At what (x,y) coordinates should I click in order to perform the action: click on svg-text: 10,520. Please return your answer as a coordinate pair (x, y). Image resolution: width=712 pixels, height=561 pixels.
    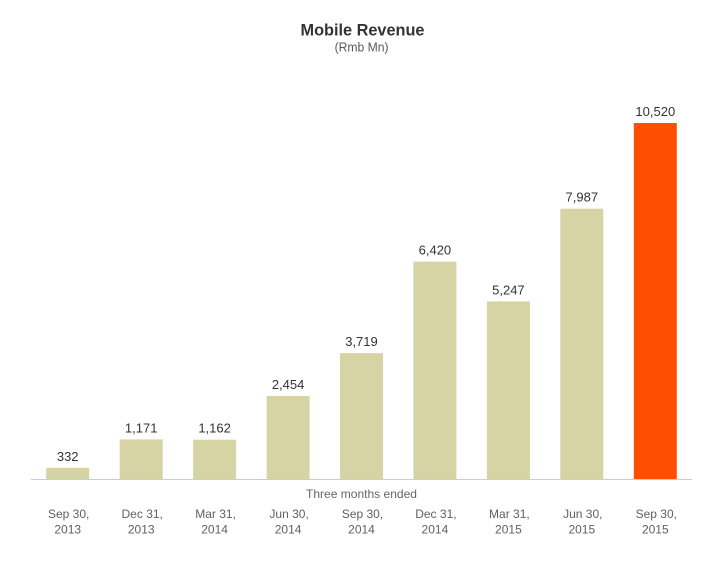
    Looking at the image, I should click on (655, 111).